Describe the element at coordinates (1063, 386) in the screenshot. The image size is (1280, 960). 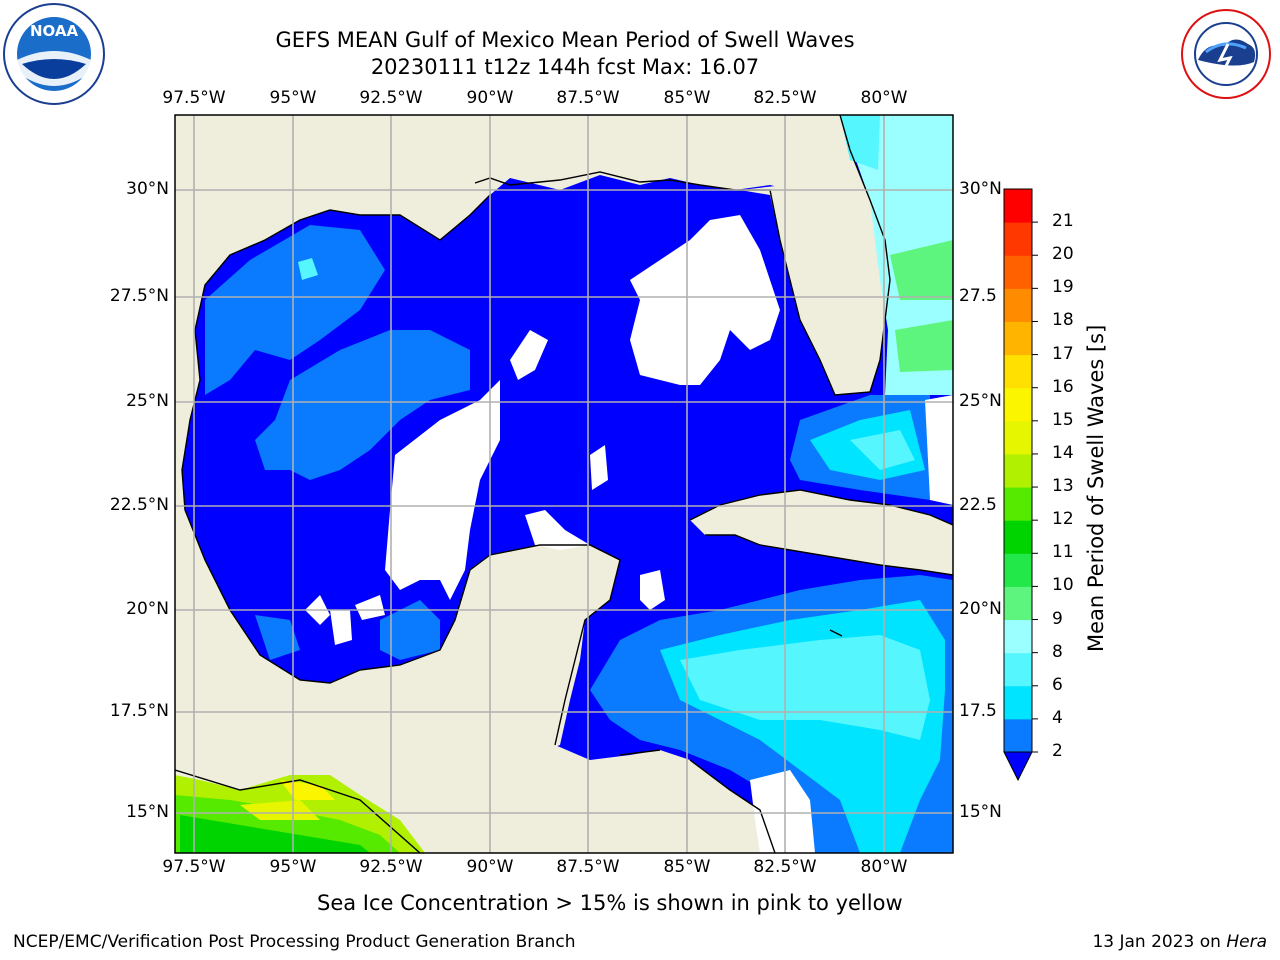
I see `colorbar-level-label: 16` at that location.